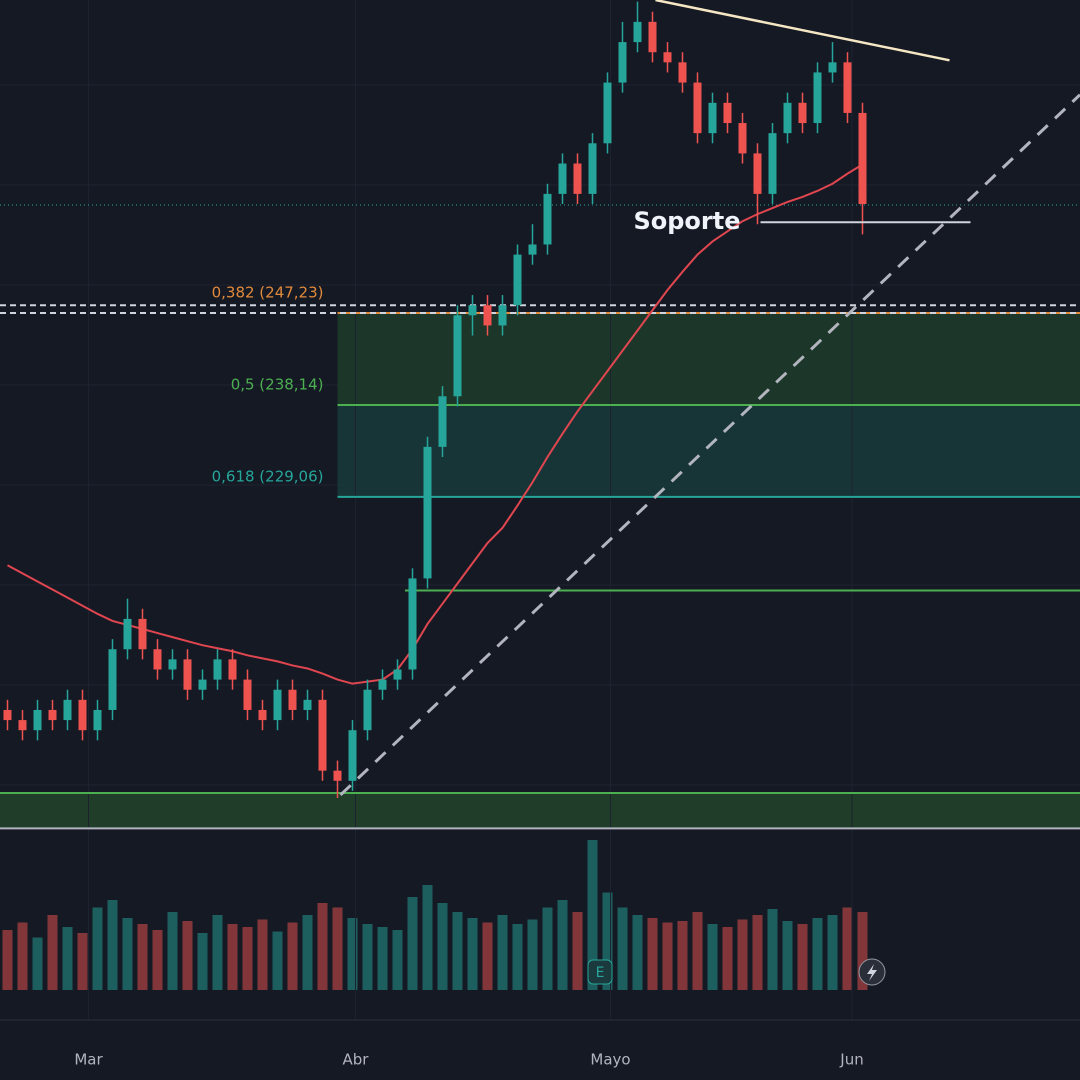 This screenshot has height=1080, width=1080. What do you see at coordinates (88, 1060) in the screenshot?
I see `x-tick-label: Mar` at bounding box center [88, 1060].